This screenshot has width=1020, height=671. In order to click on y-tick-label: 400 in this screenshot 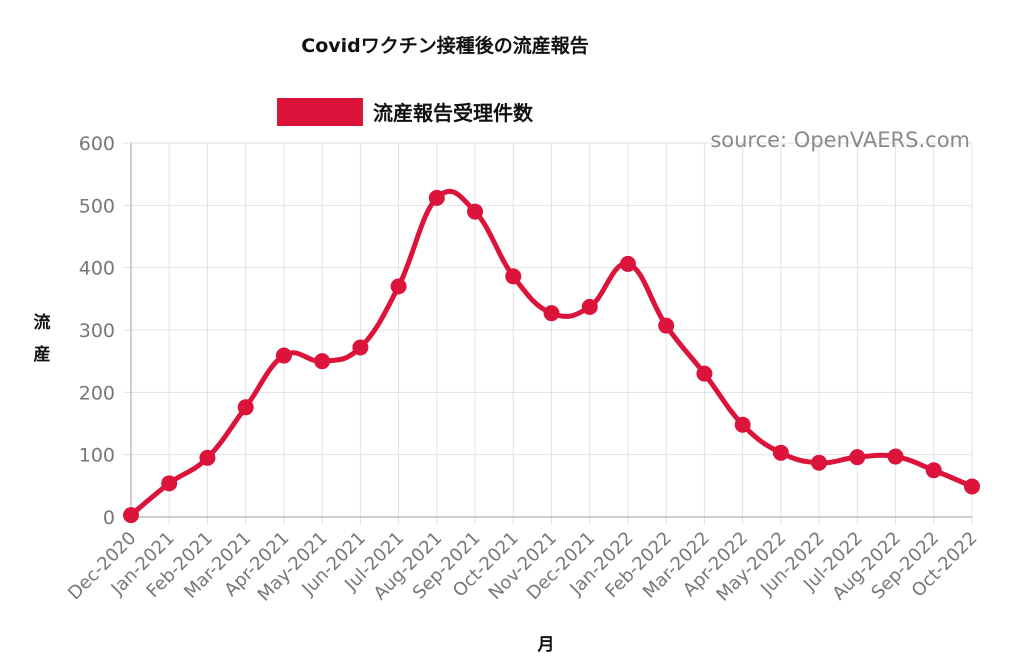, I will do `click(97, 269)`.